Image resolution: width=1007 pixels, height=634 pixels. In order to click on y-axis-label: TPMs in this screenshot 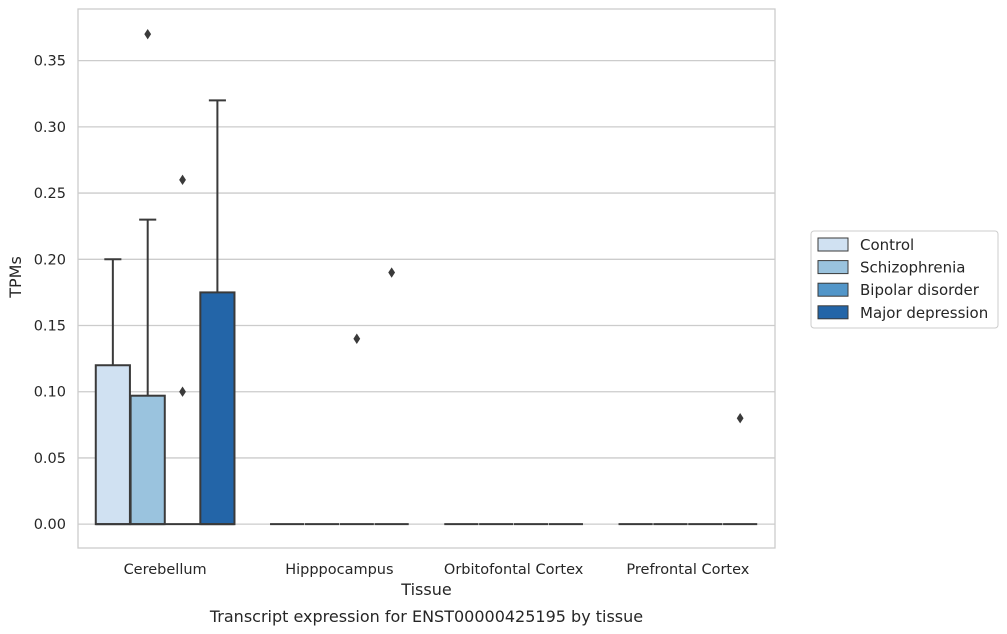, I will do `click(15, 277)`.